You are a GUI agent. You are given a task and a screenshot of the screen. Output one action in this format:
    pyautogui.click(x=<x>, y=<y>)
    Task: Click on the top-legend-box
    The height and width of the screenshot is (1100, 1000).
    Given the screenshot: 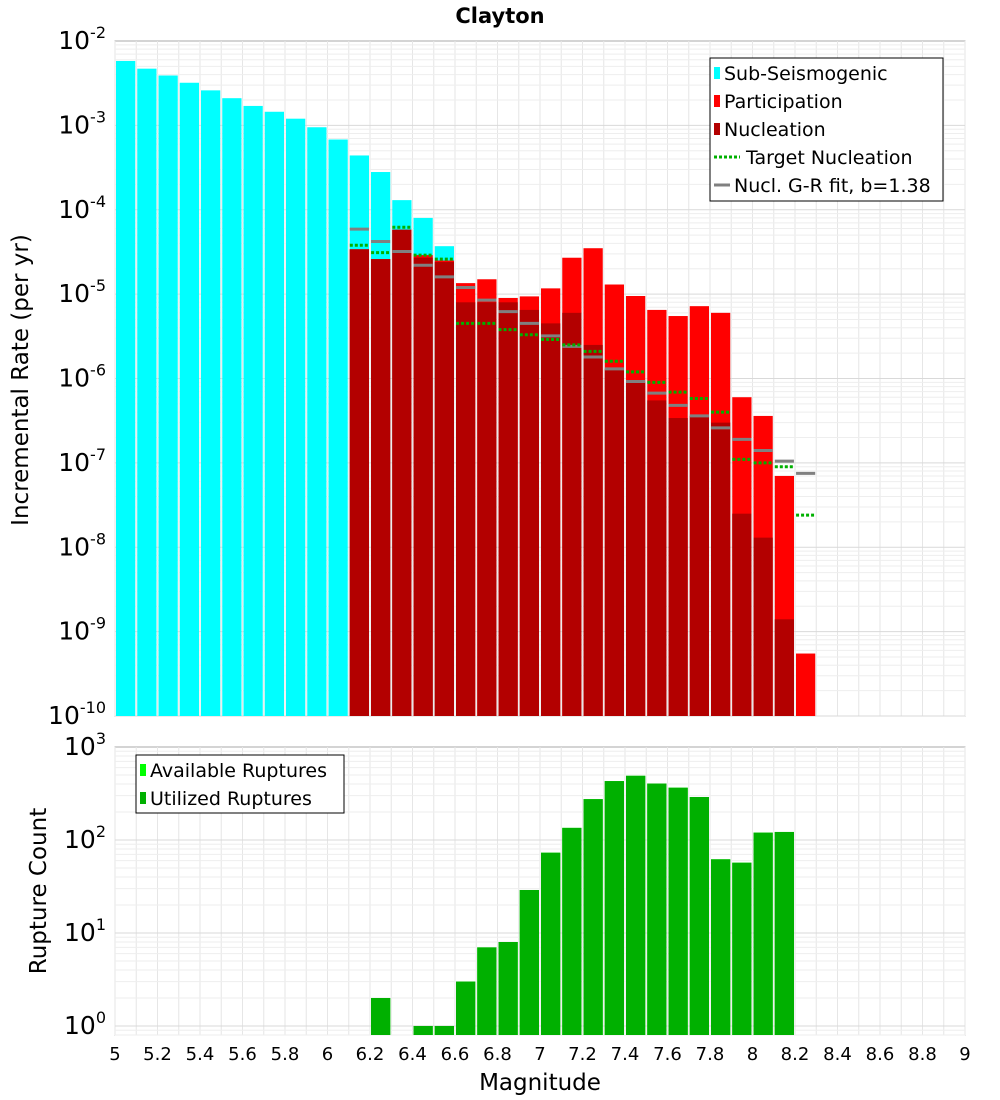 What is the action you would take?
    pyautogui.click(x=826, y=129)
    